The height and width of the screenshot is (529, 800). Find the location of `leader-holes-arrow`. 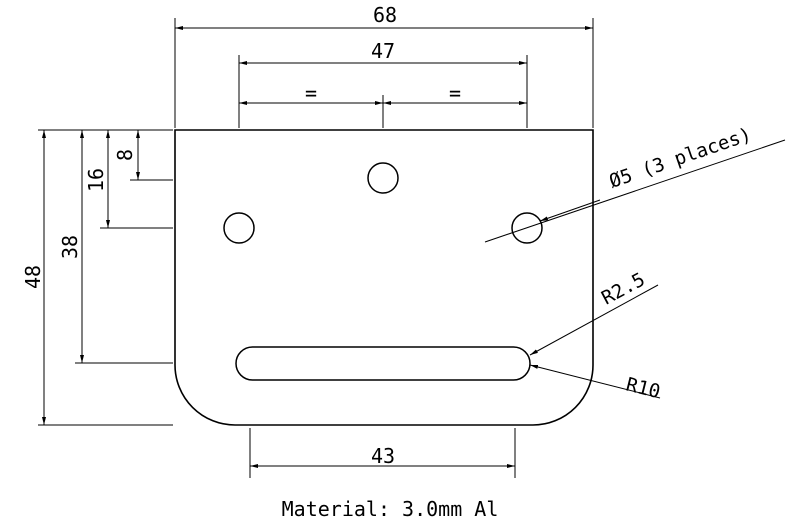

leader-holes-arrow is located at coordinates (570, 210).